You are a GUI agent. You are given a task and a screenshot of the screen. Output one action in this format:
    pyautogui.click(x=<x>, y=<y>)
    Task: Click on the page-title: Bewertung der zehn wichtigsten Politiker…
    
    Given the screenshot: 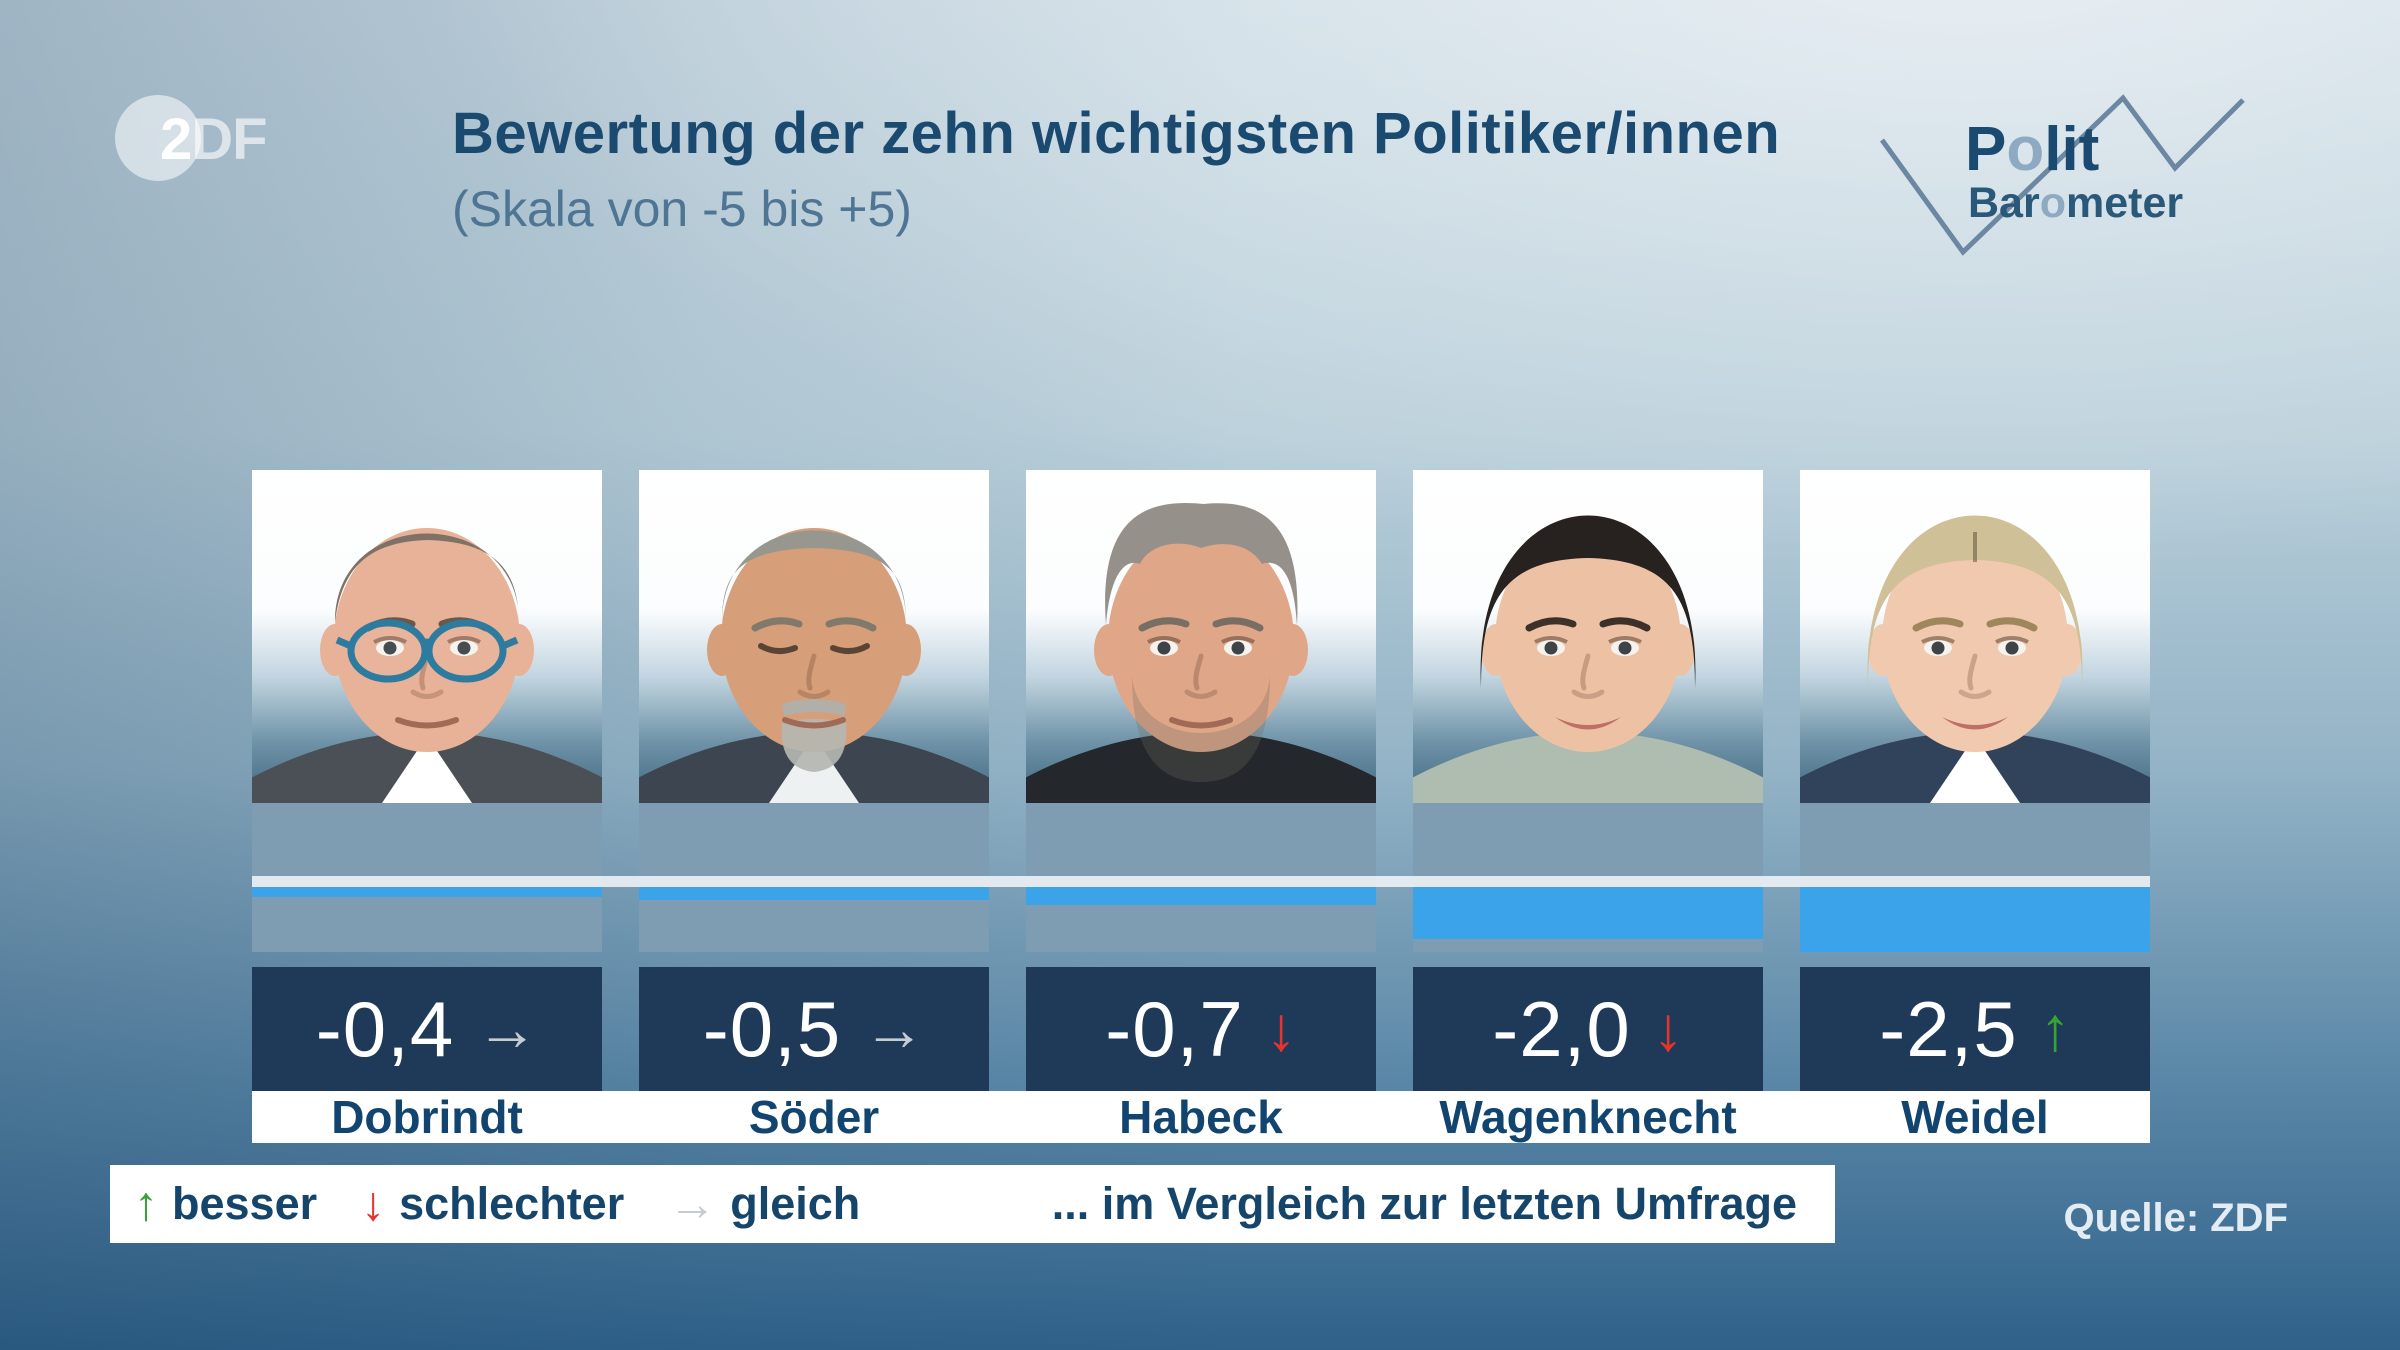 What is the action you would take?
    pyautogui.click(x=1116, y=133)
    